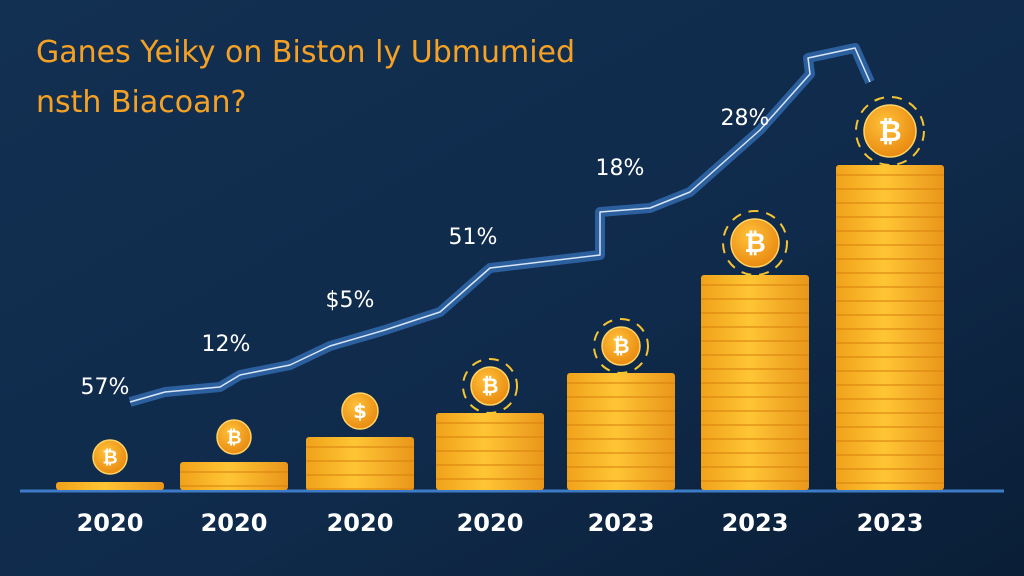 The image size is (1024, 576). I want to click on percent-label: 12%, so click(226, 344).